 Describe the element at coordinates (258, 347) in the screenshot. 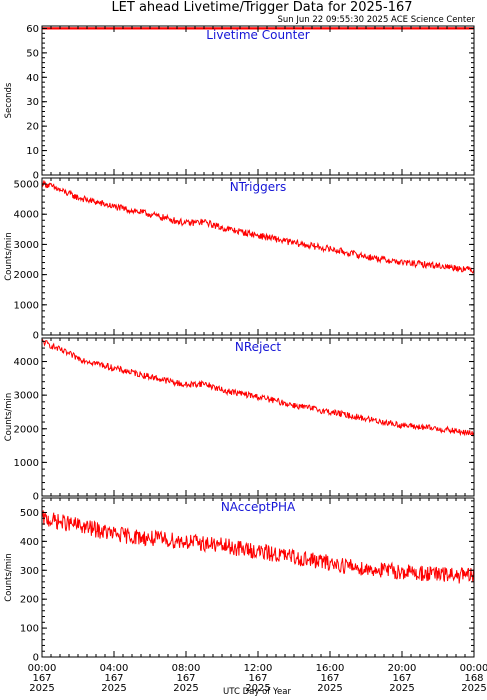

I see `panel-title: NReject` at that location.